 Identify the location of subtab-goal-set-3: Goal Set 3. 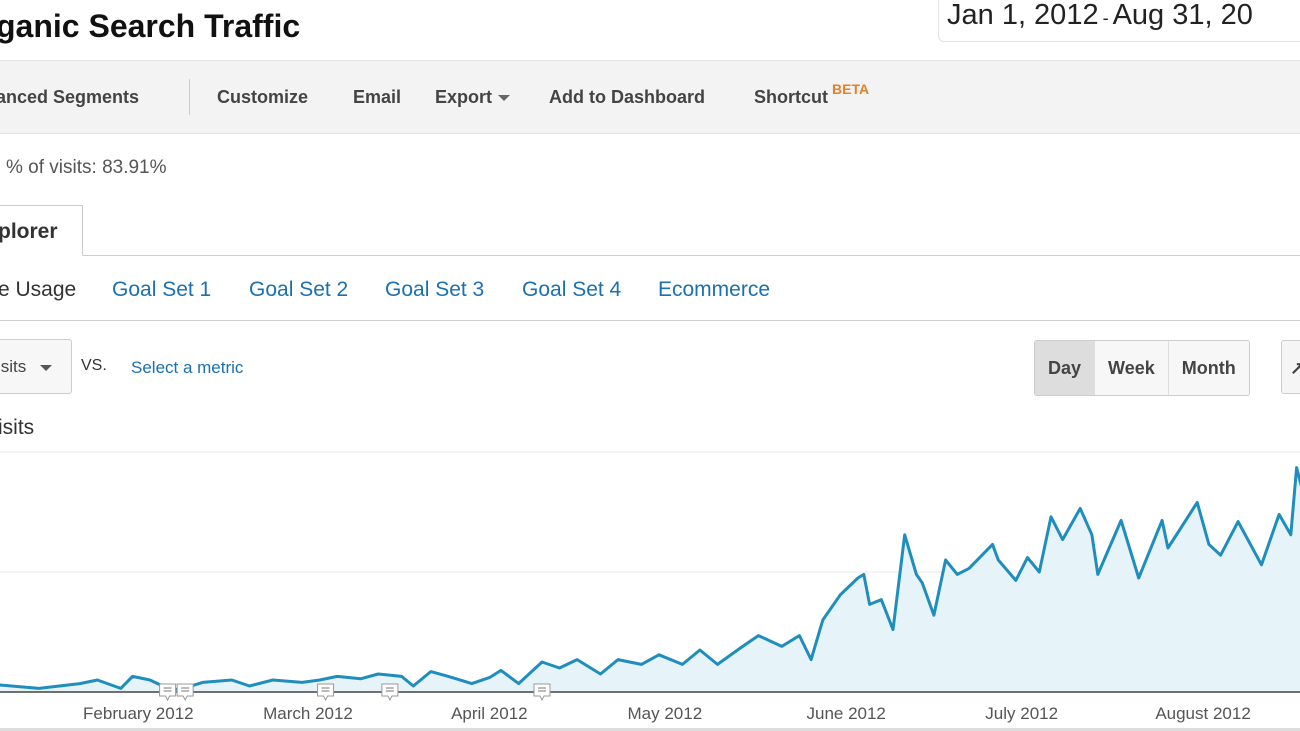
(435, 289).